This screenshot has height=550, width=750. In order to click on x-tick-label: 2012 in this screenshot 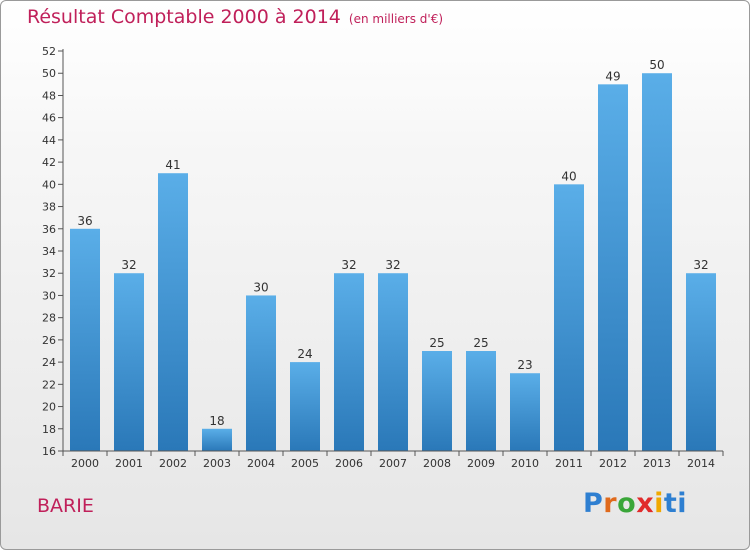, I will do `click(613, 463)`.